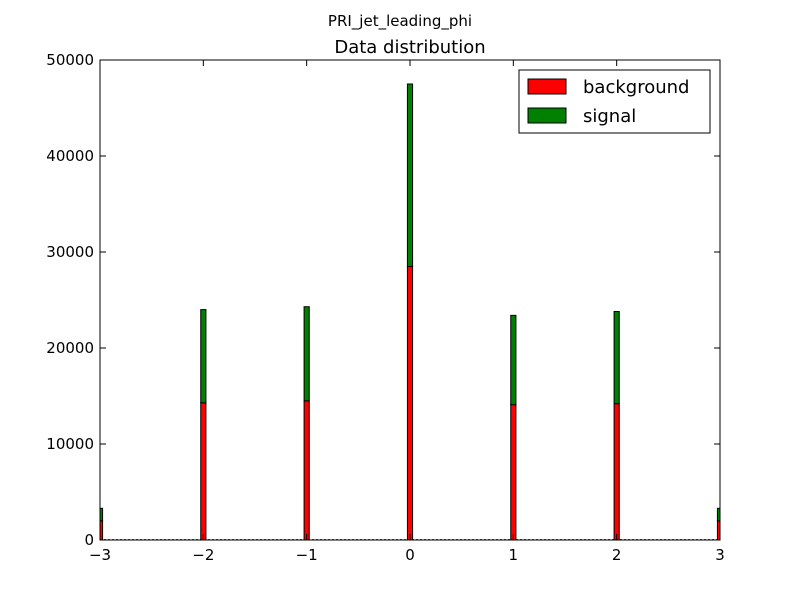 Image resolution: width=800 pixels, height=604 pixels. What do you see at coordinates (617, 555) in the screenshot?
I see `x-tick-label: 2` at bounding box center [617, 555].